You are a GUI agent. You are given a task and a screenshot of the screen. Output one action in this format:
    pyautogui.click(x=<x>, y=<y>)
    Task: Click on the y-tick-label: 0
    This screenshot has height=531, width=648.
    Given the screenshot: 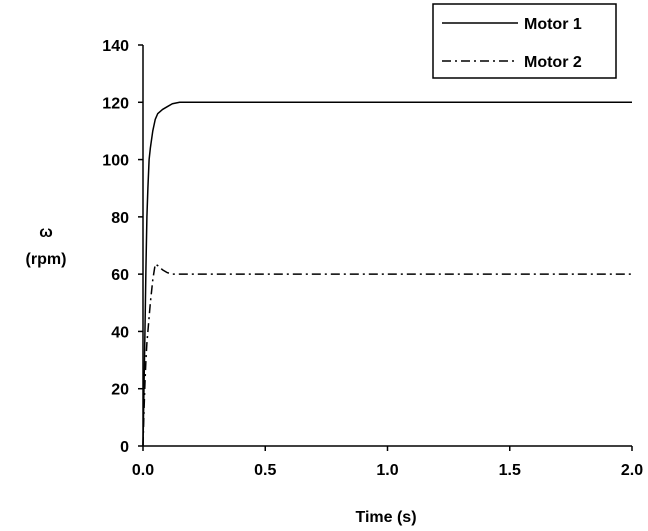 What is the action you would take?
    pyautogui.click(x=124, y=447)
    